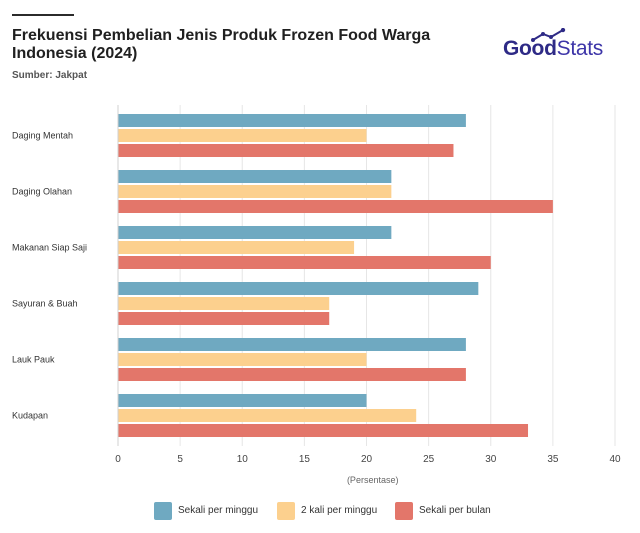 The width and height of the screenshot is (640, 533). Describe the element at coordinates (45, 304) in the screenshot. I see `category-label: Sayuran & Buah` at that location.